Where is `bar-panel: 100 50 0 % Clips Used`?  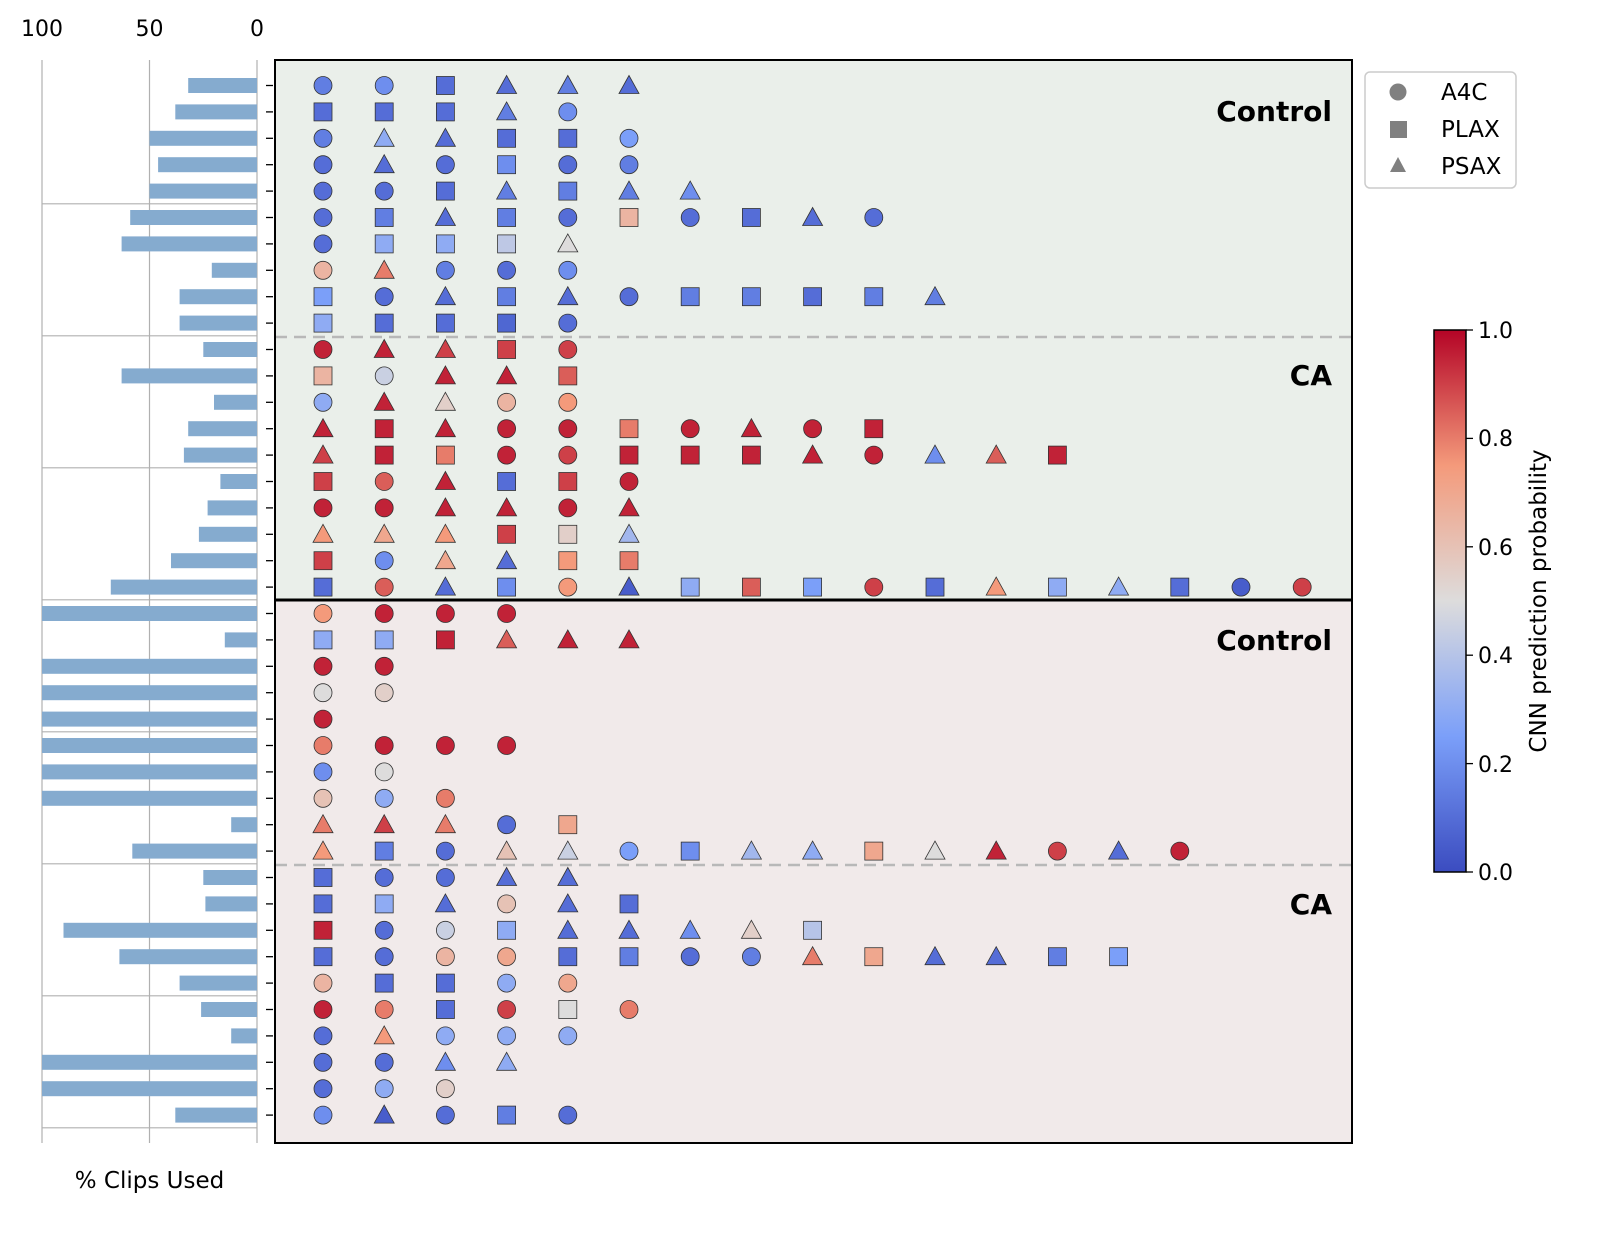 bar-panel: 100 50 0 % Clips Used is located at coordinates (142, 605).